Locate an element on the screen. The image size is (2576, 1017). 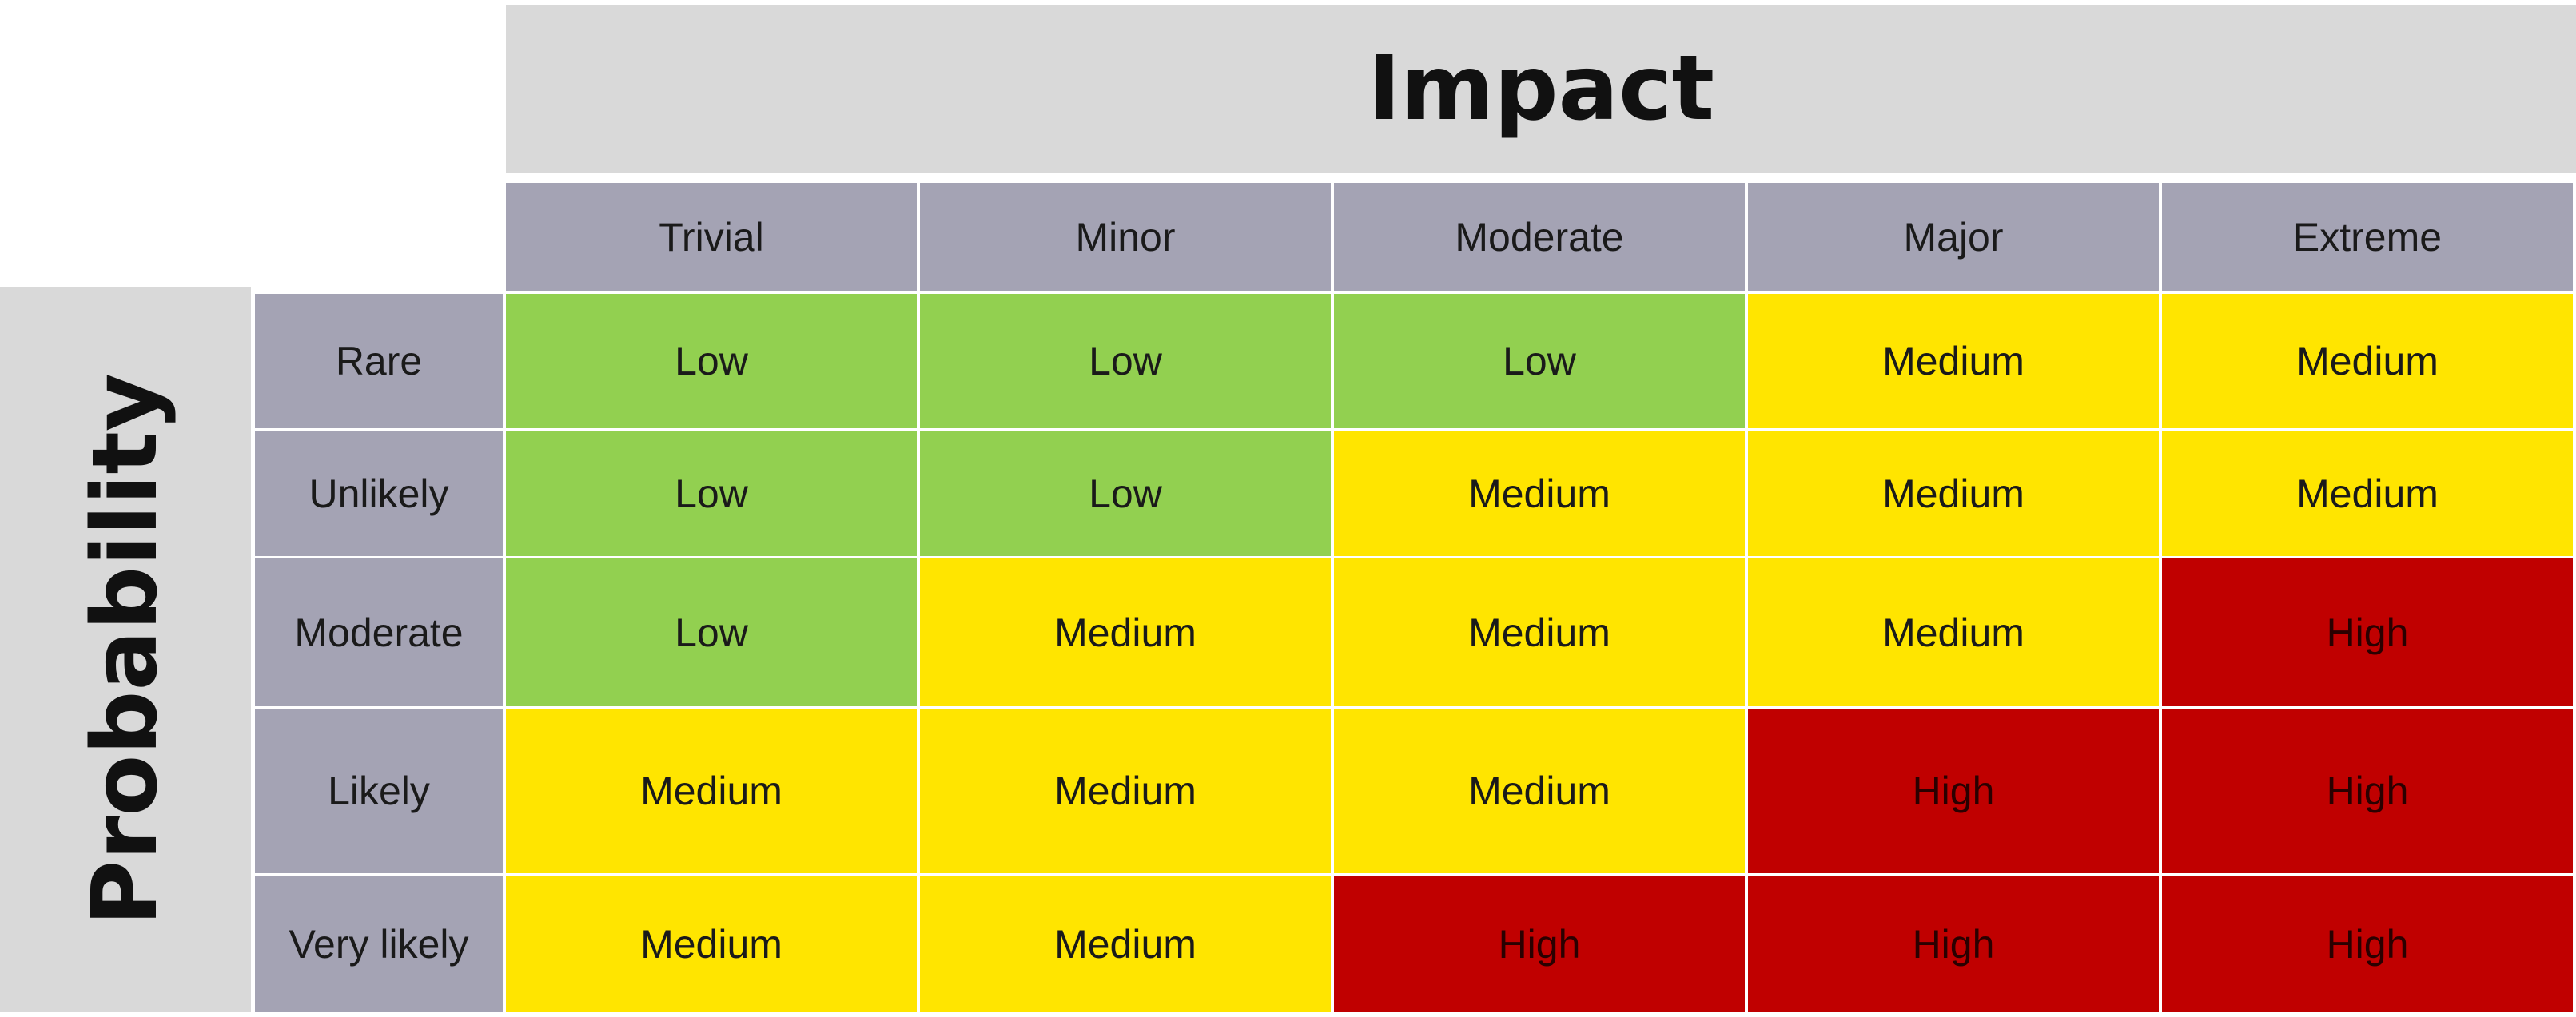
impact-level-header: Minor is located at coordinates (1125, 237).